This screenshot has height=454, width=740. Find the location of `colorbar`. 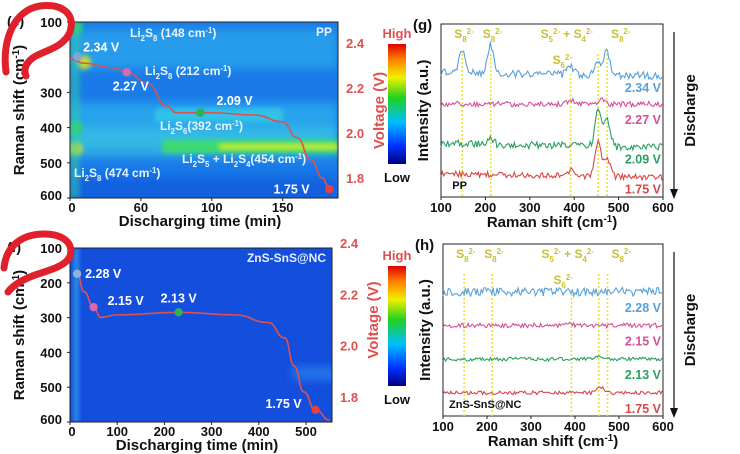

colorbar is located at coordinates (397, 104).